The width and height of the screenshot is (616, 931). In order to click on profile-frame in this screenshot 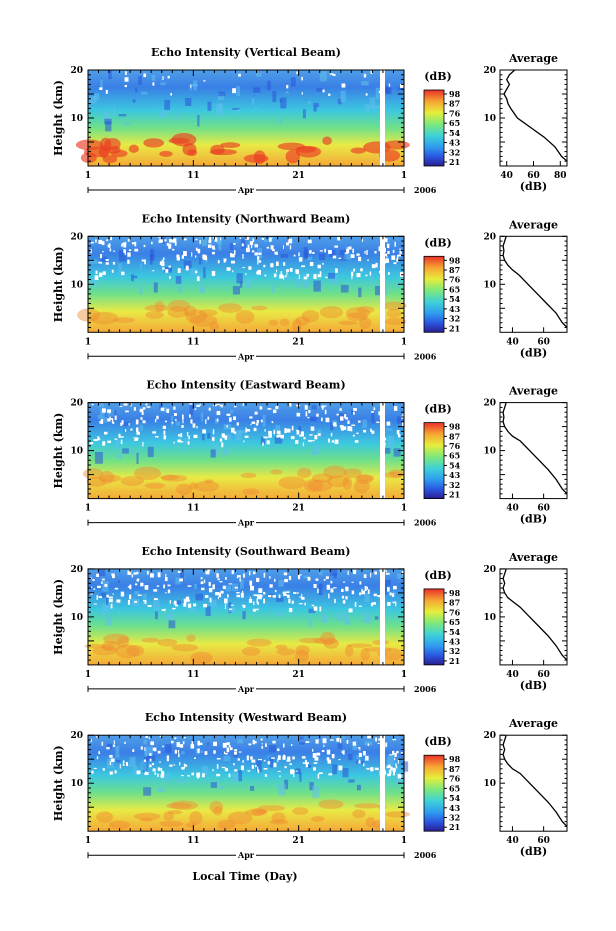, I will do `click(533, 617)`.